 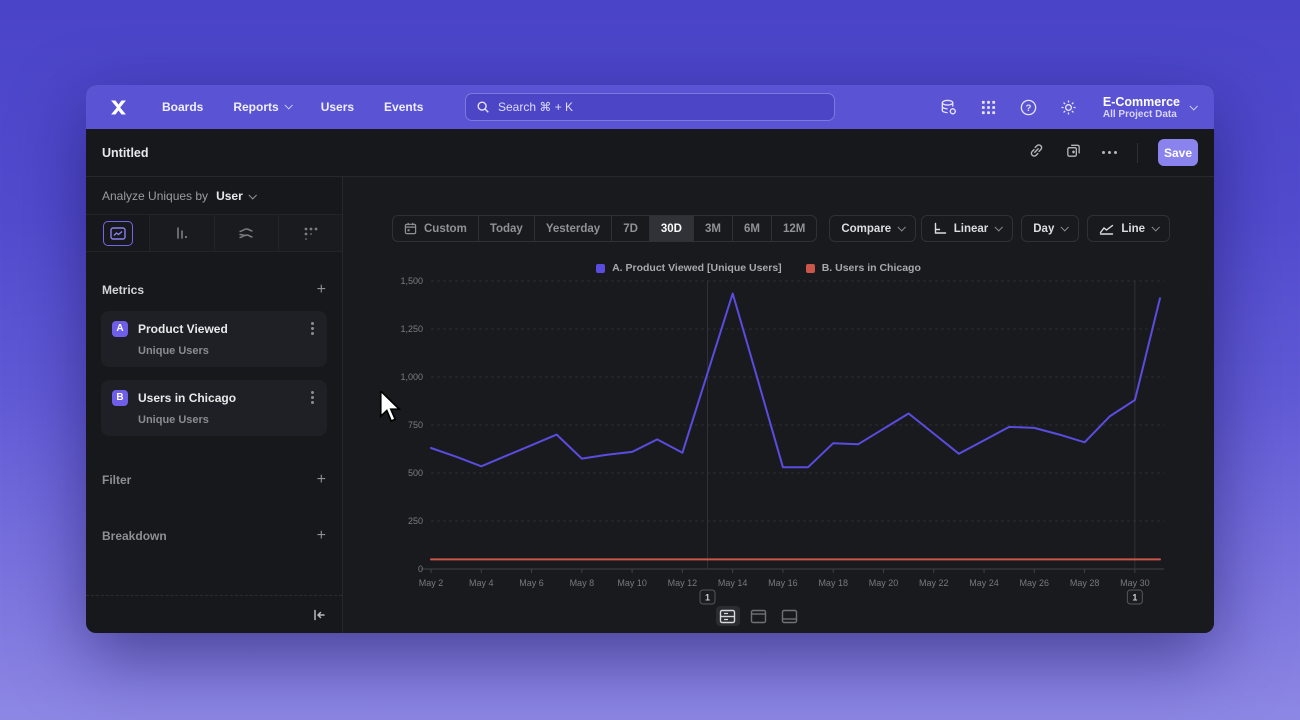 What do you see at coordinates (1050, 228) in the screenshot?
I see `granularity-dropdown: Day` at bounding box center [1050, 228].